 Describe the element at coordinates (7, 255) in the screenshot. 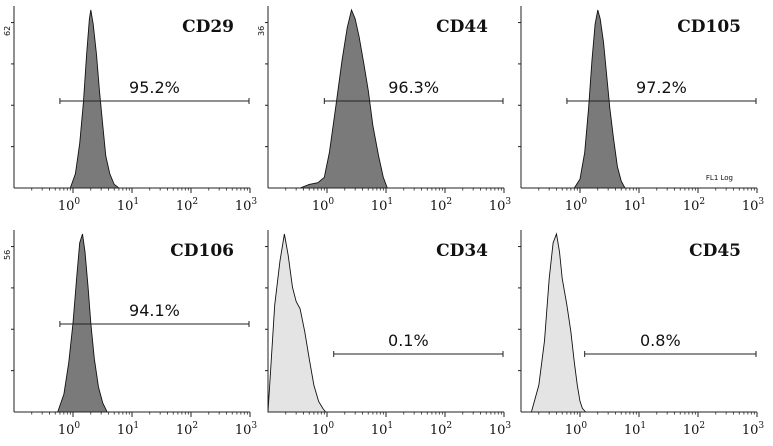

I see `y-max-label: 56` at that location.